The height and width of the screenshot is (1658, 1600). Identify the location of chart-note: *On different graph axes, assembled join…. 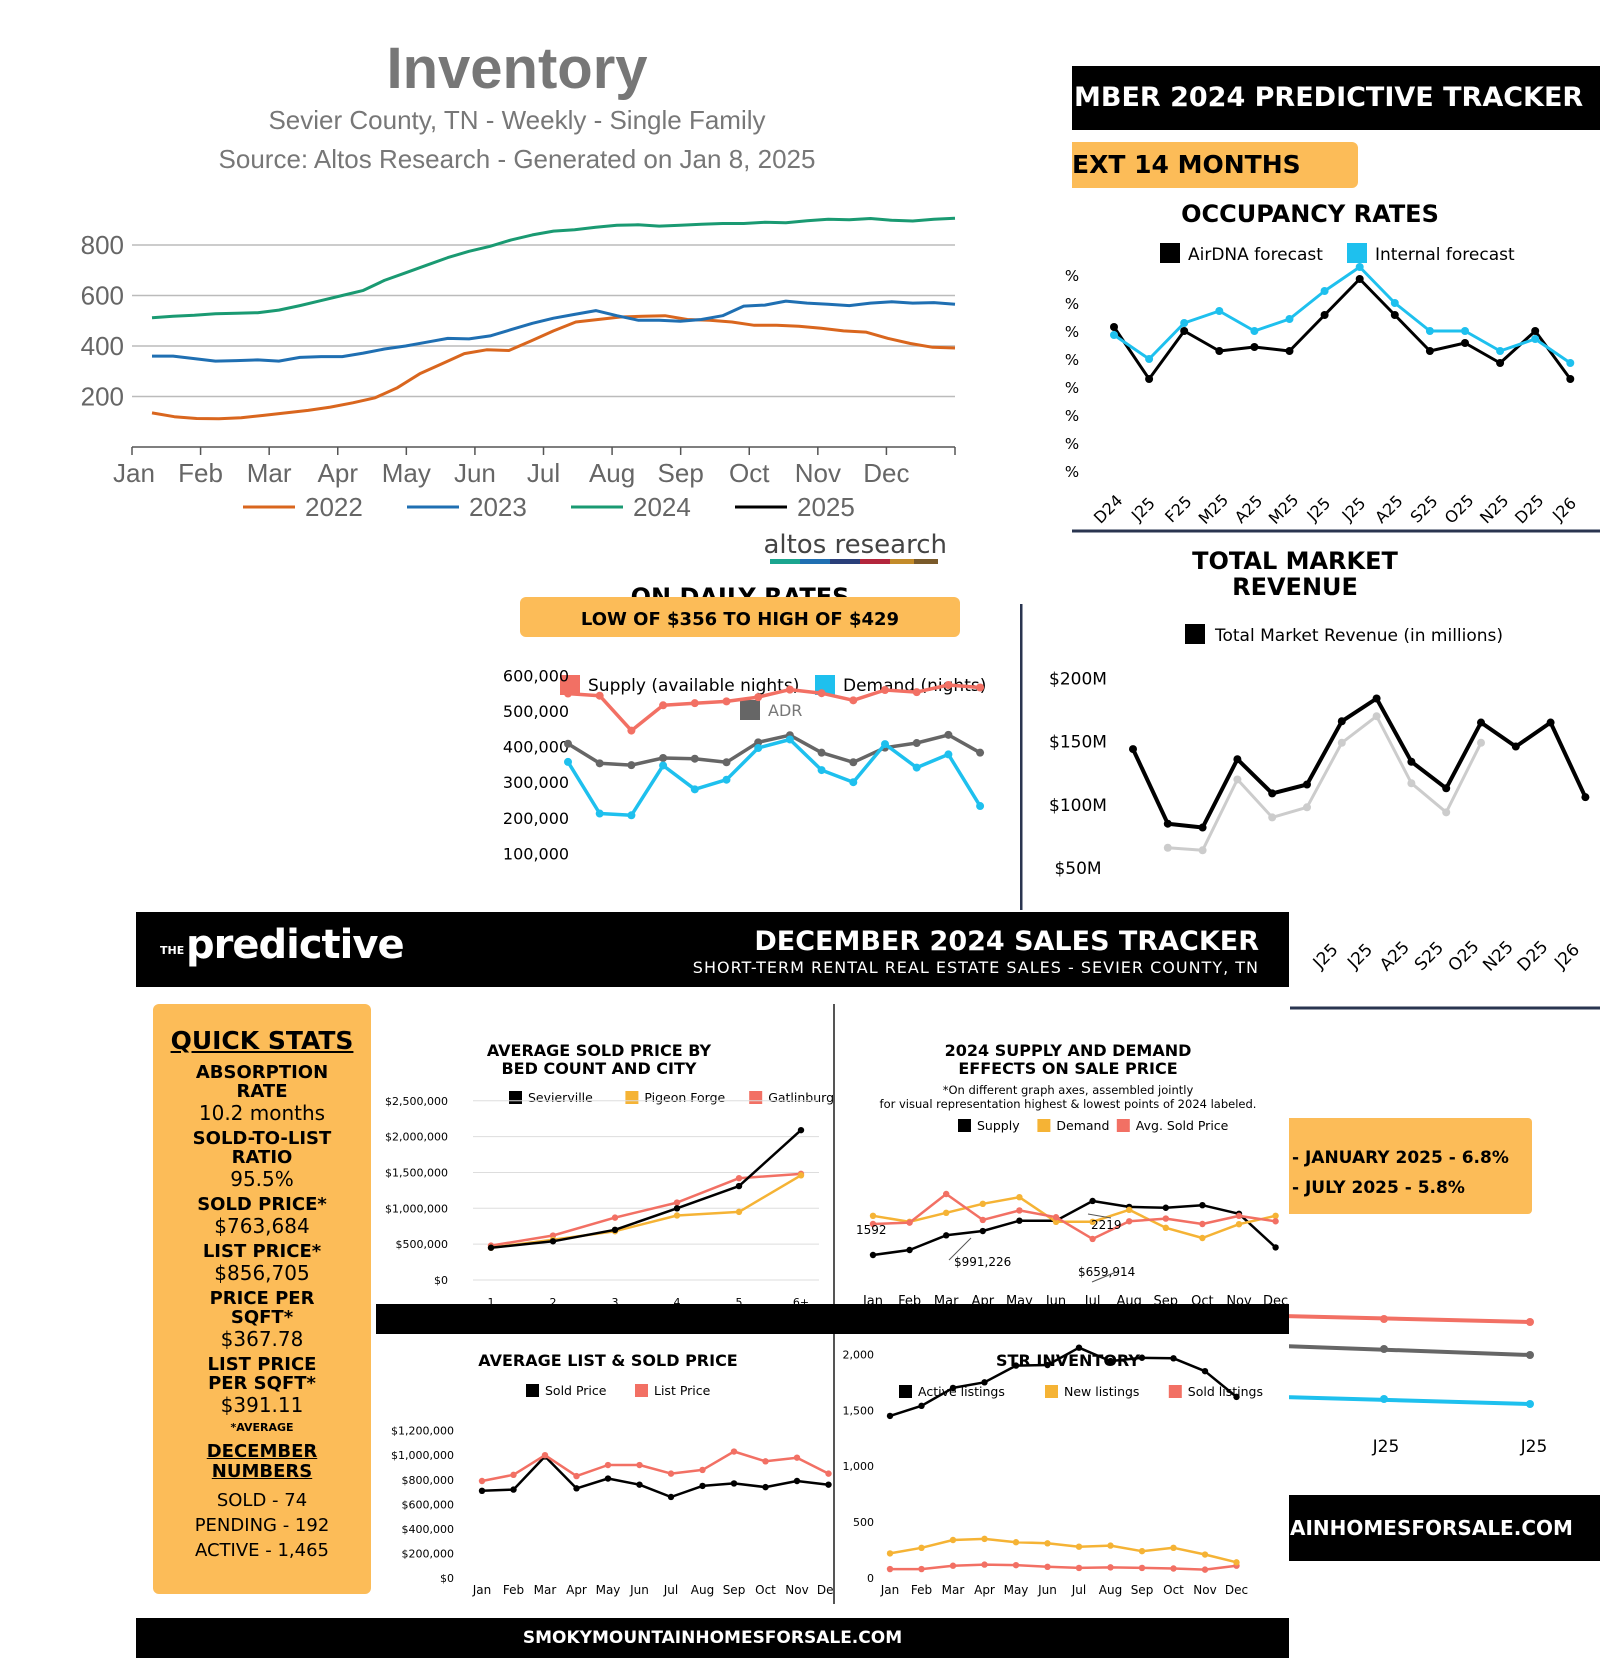
(1068, 1090).